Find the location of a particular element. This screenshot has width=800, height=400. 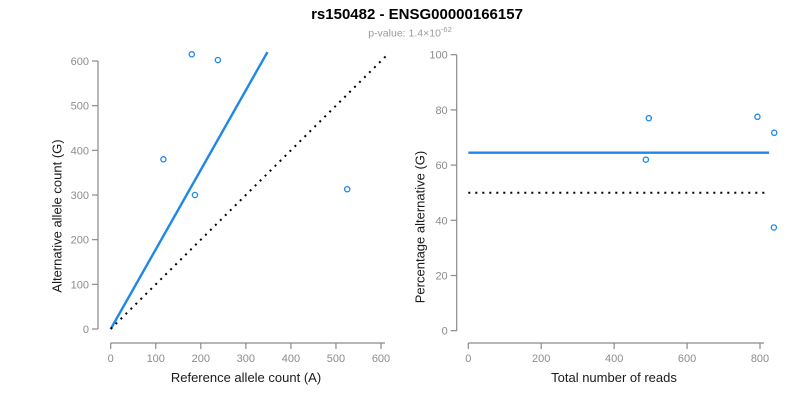

right-y-axis-label: Percentage alternative (G) is located at coordinates (420, 227).